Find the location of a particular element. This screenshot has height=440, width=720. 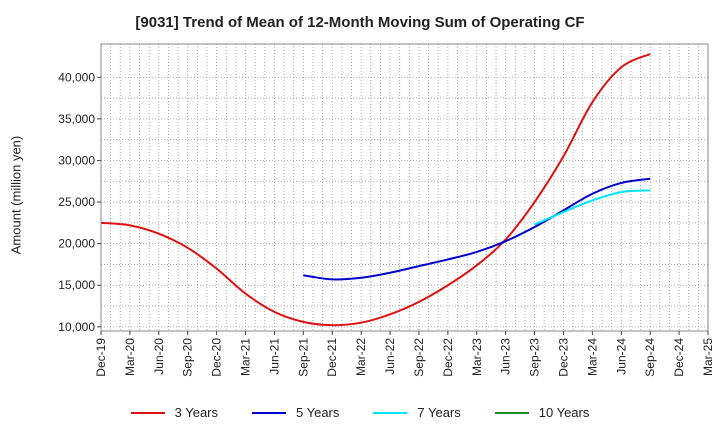

series-line-7-years is located at coordinates (592, 207).